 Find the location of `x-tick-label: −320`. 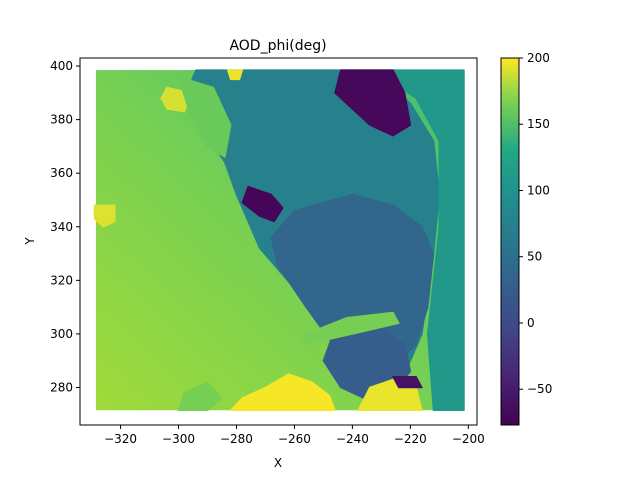

x-tick-label: −320 is located at coordinates (120, 439).